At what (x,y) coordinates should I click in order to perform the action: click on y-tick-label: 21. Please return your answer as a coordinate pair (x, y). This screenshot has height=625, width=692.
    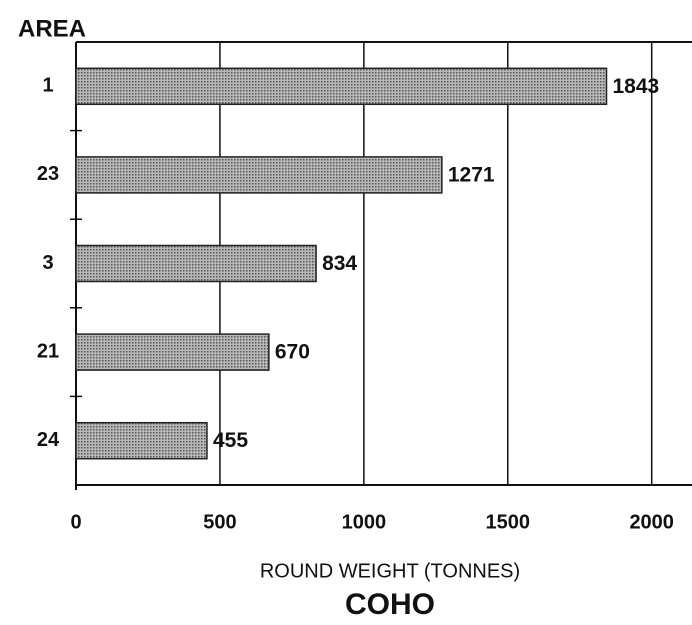
    Looking at the image, I should click on (48, 351).